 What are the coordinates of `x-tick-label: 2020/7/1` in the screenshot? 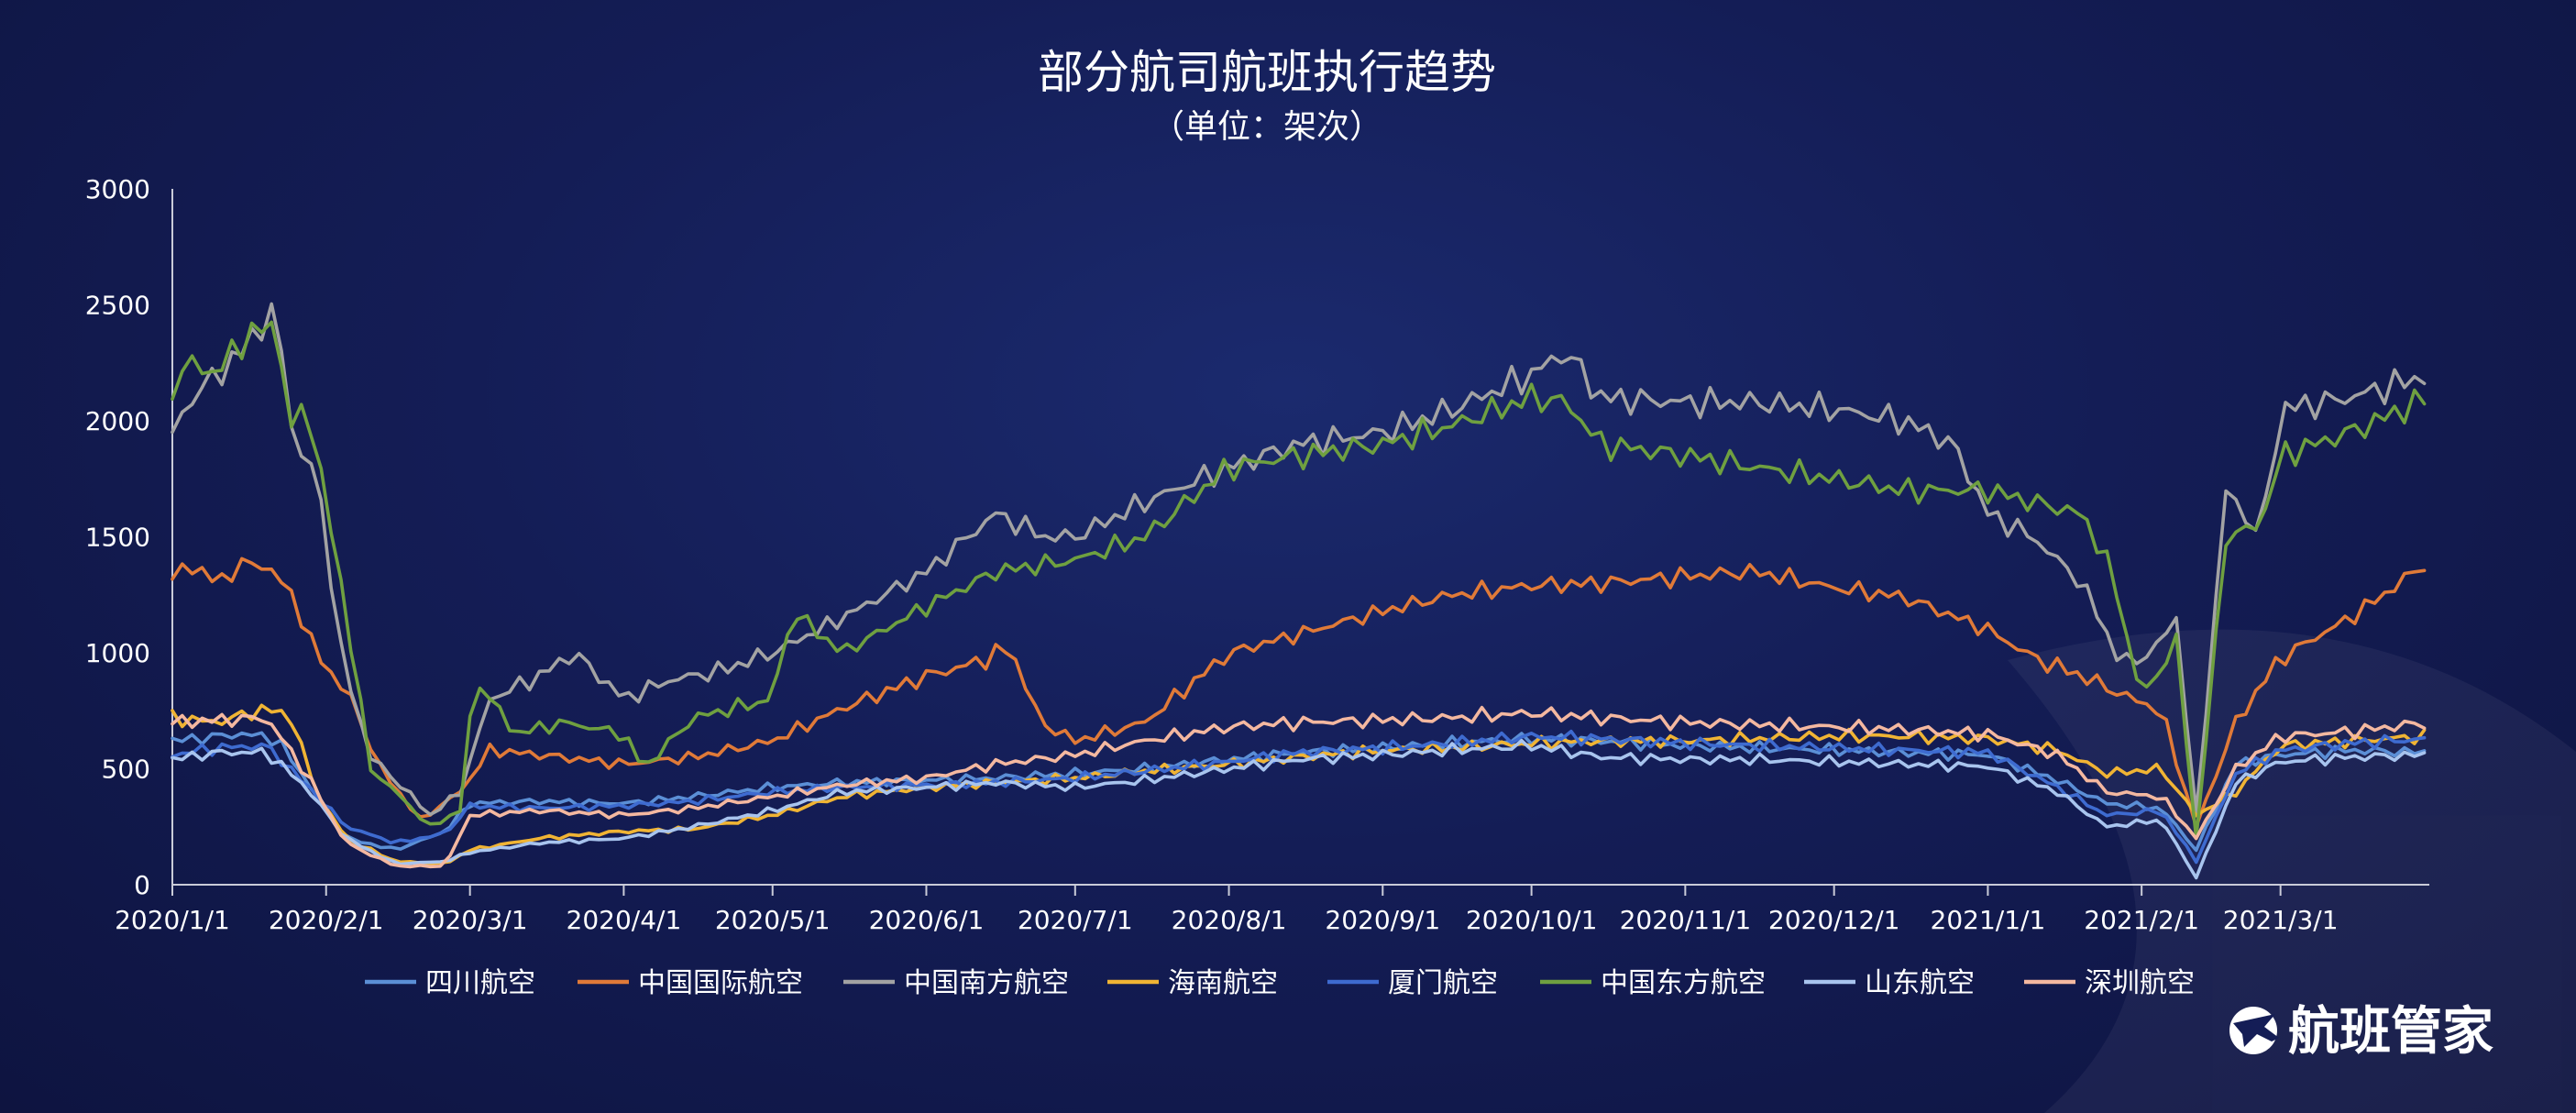 It's located at (1075, 920).